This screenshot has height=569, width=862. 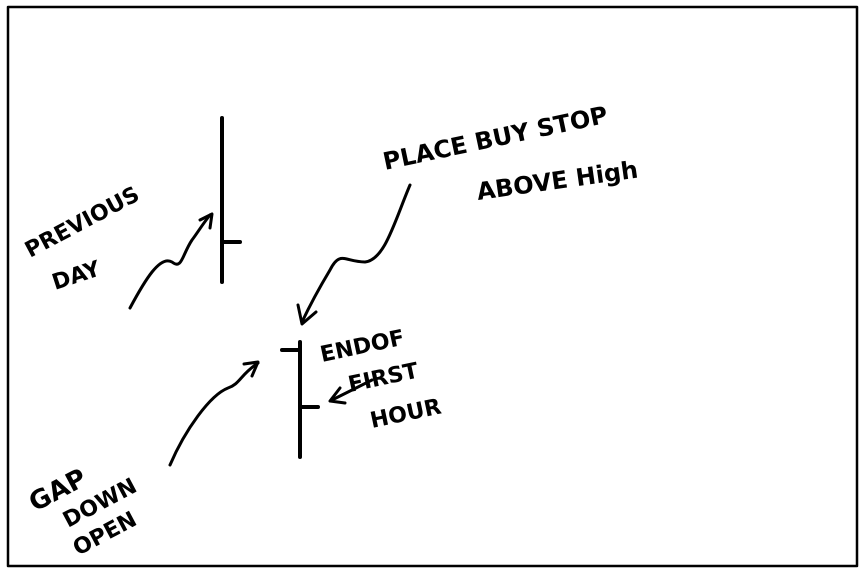 I want to click on label-line: ABOVE High, so click(x=557, y=181).